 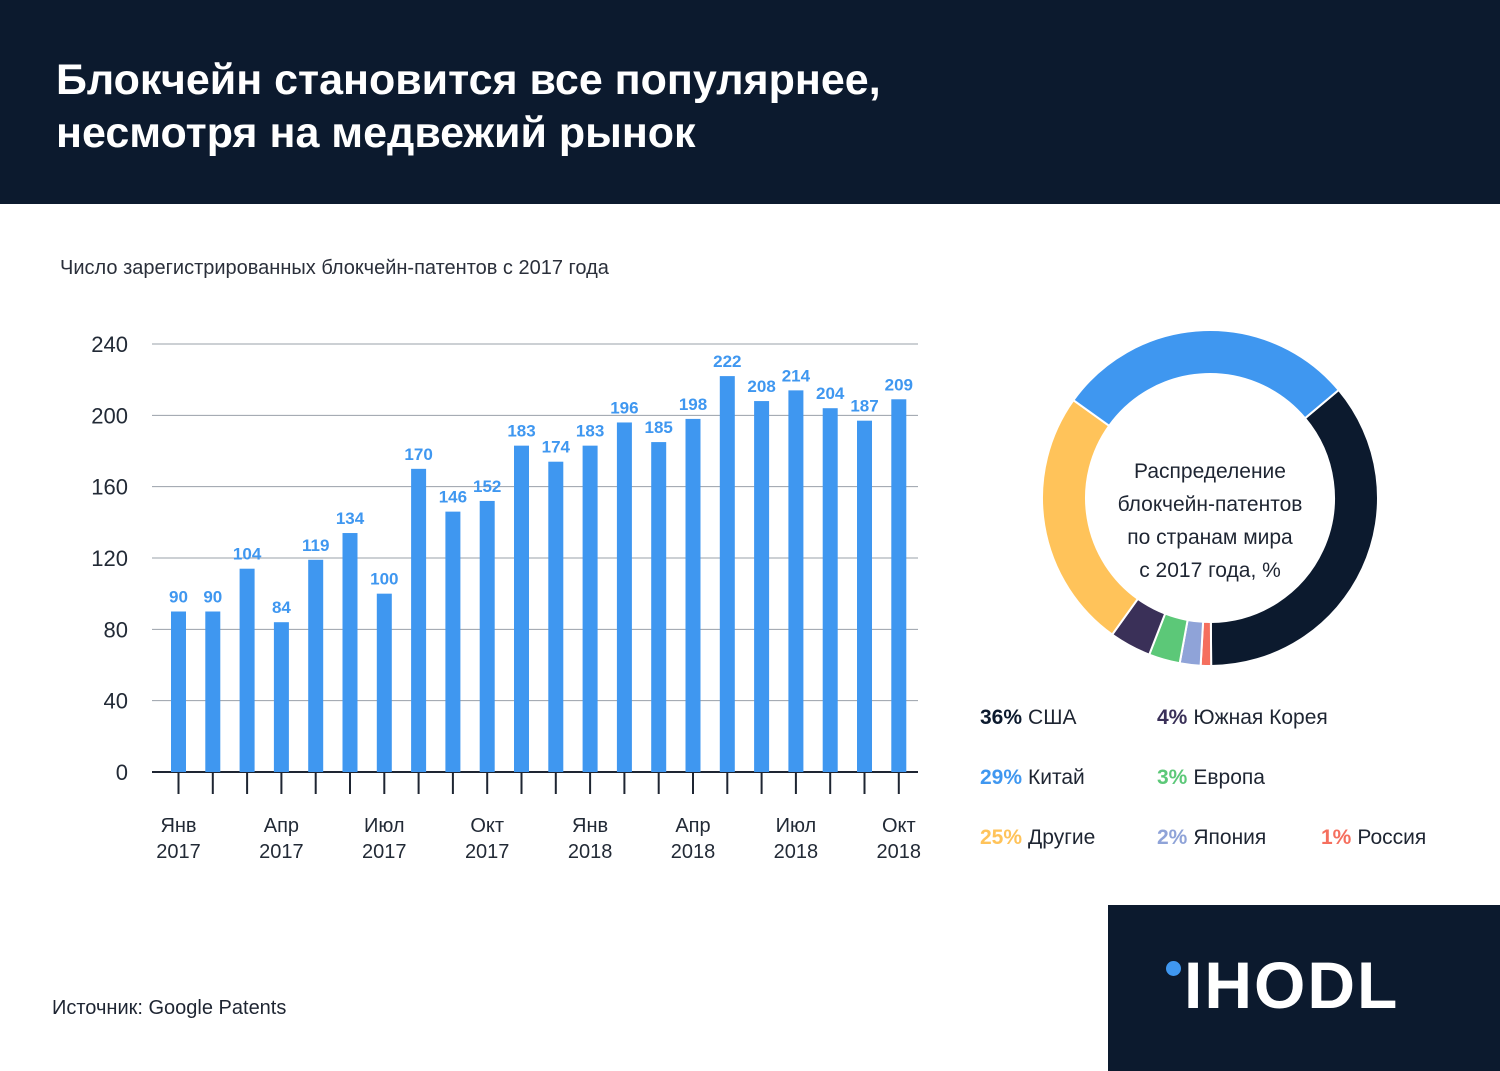 What do you see at coordinates (315, 545) in the screenshot?
I see `data-label: 119` at bounding box center [315, 545].